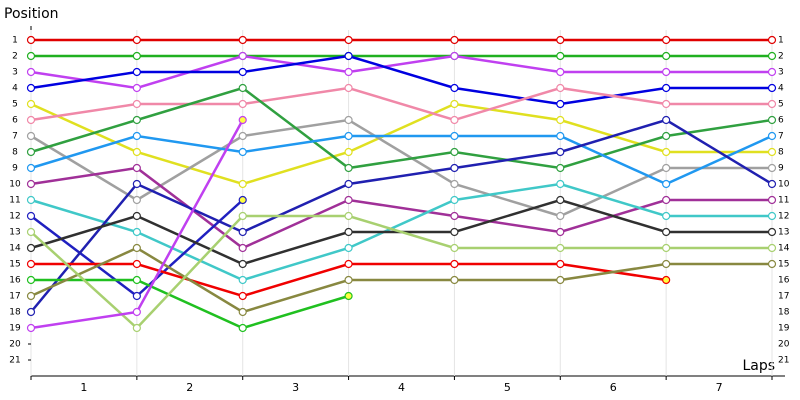 The width and height of the screenshot is (800, 400). What do you see at coordinates (401, 160) in the screenshot?
I see `series-line` at bounding box center [401, 160].